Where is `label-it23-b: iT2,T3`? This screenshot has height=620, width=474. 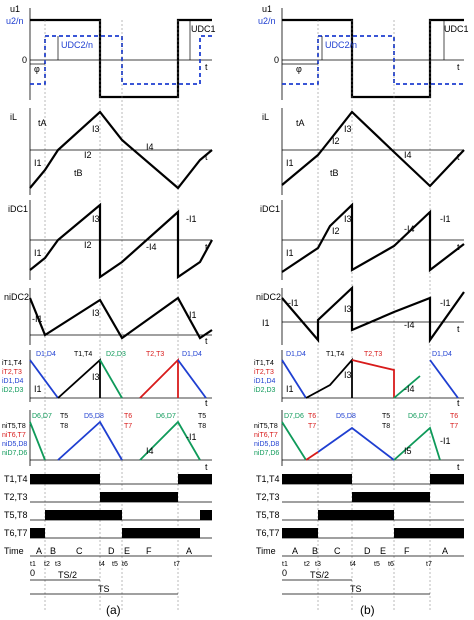 label-it23-b: iT2,T3 is located at coordinates (264, 372).